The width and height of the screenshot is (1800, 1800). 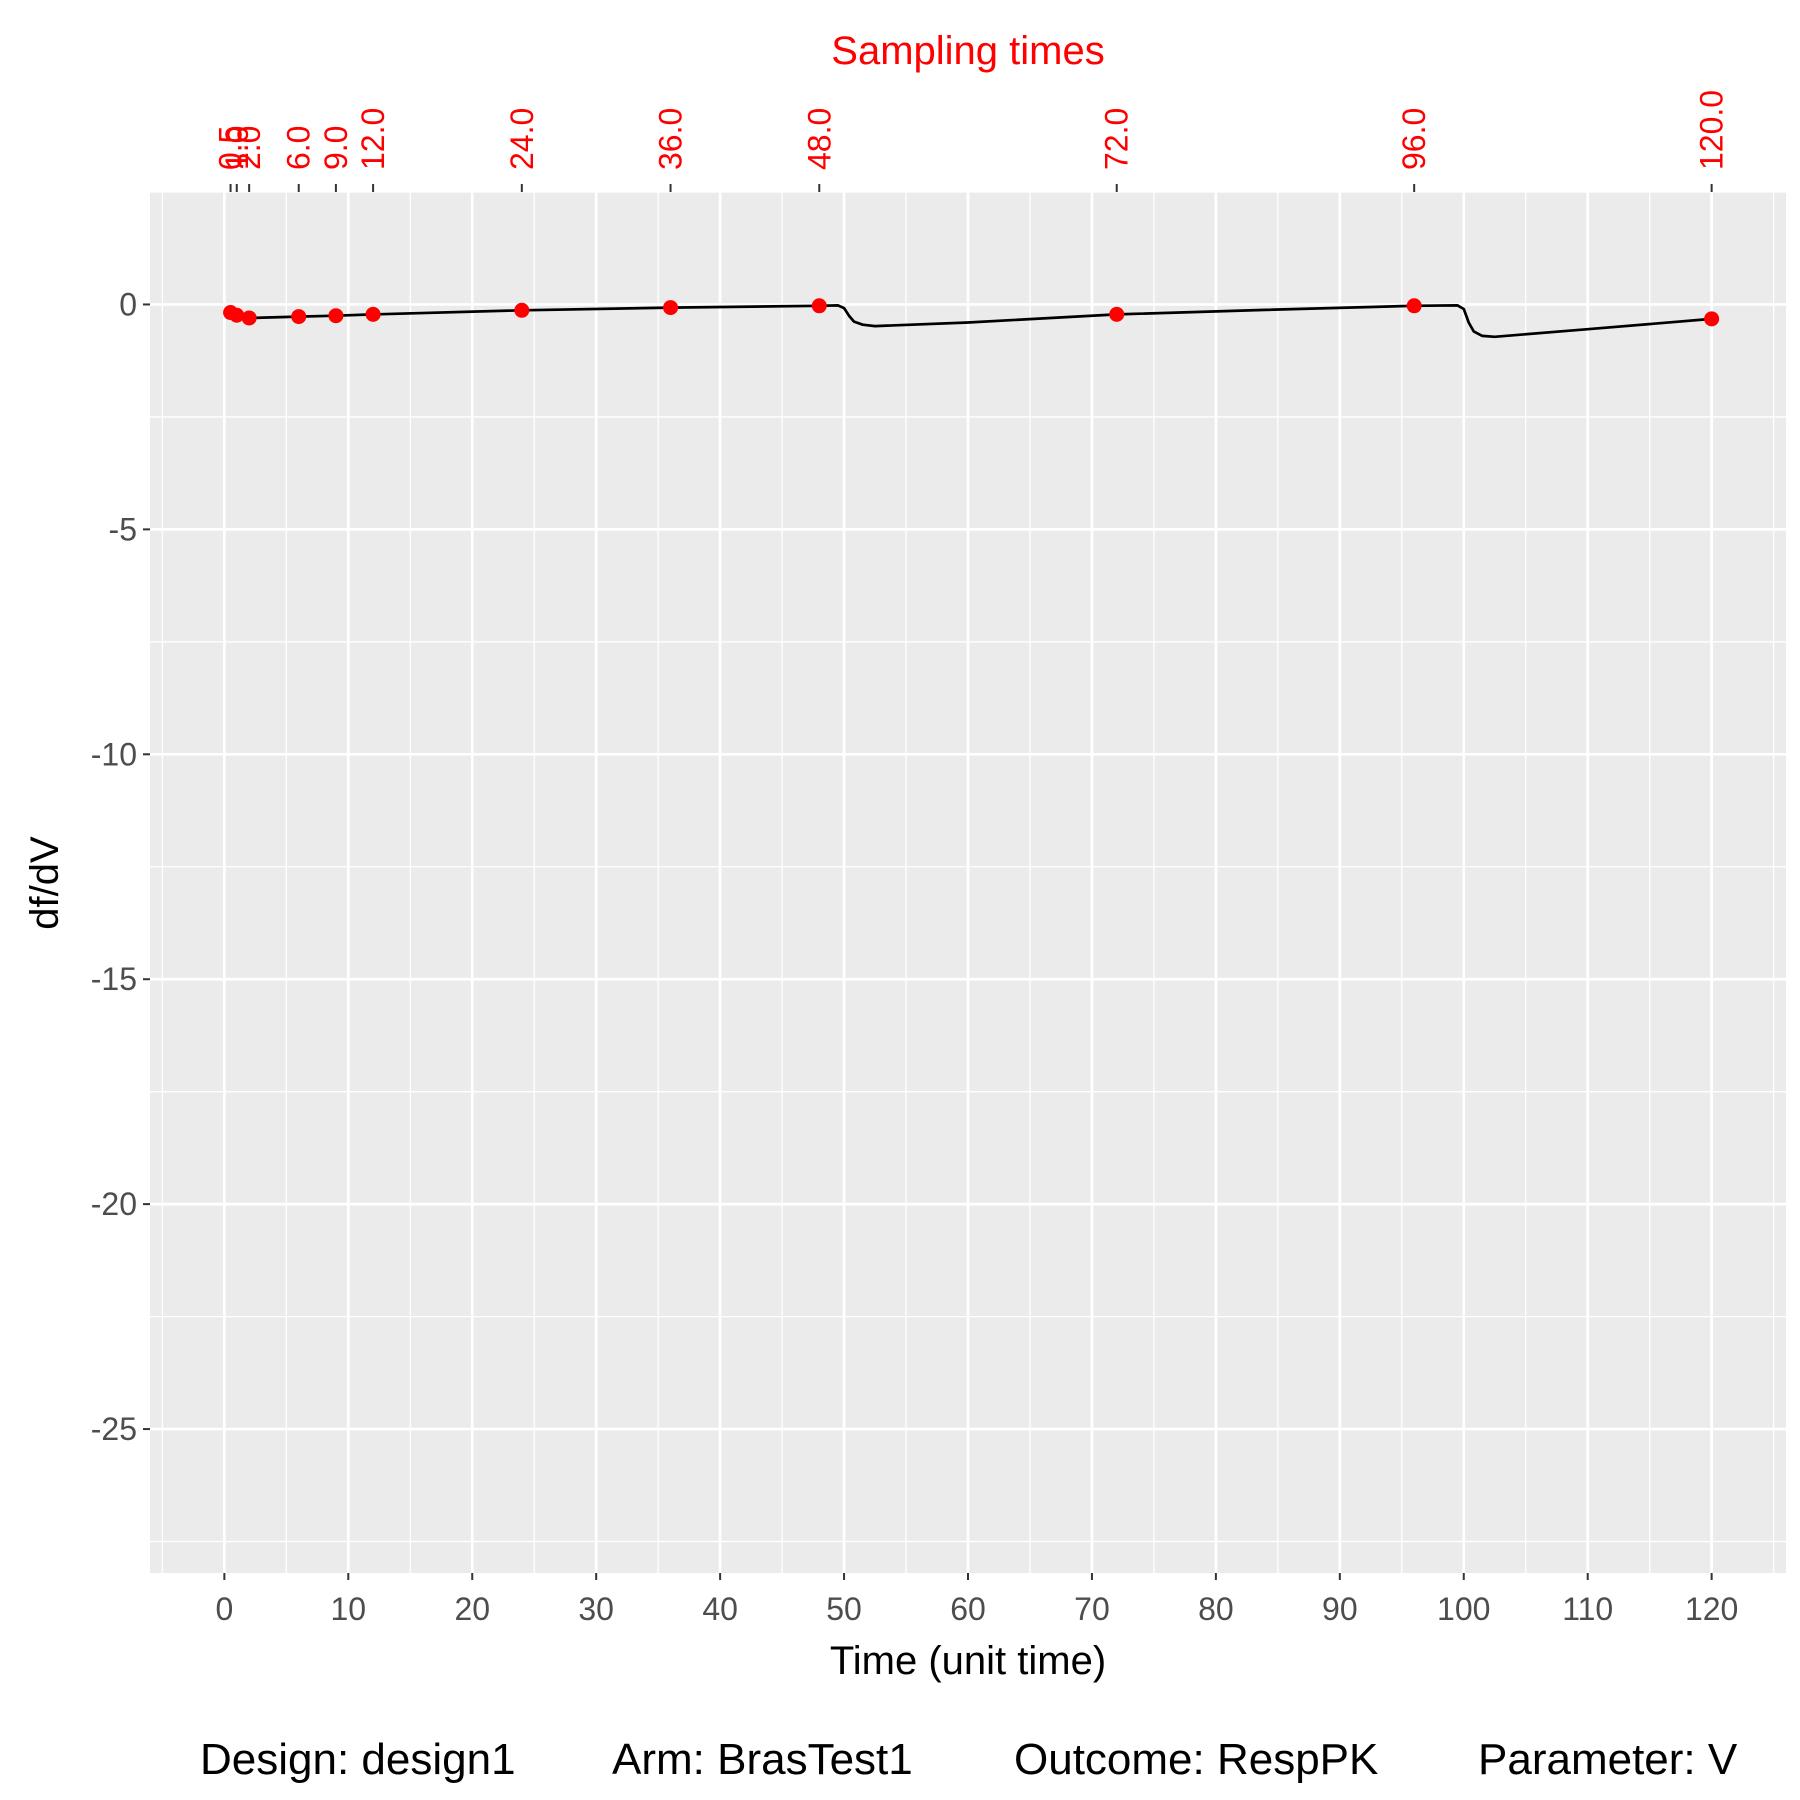 I want to click on sampling-time-label: 72.0, so click(x=1117, y=139).